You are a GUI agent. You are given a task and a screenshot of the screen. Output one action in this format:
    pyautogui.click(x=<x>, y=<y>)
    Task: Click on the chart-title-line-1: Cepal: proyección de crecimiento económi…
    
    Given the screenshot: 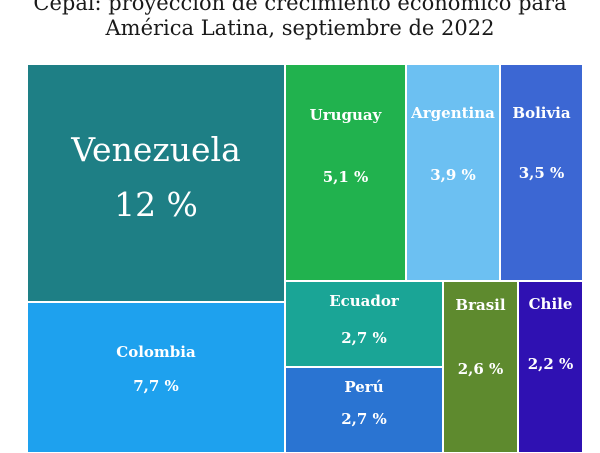 What is the action you would take?
    pyautogui.click(x=300, y=7)
    